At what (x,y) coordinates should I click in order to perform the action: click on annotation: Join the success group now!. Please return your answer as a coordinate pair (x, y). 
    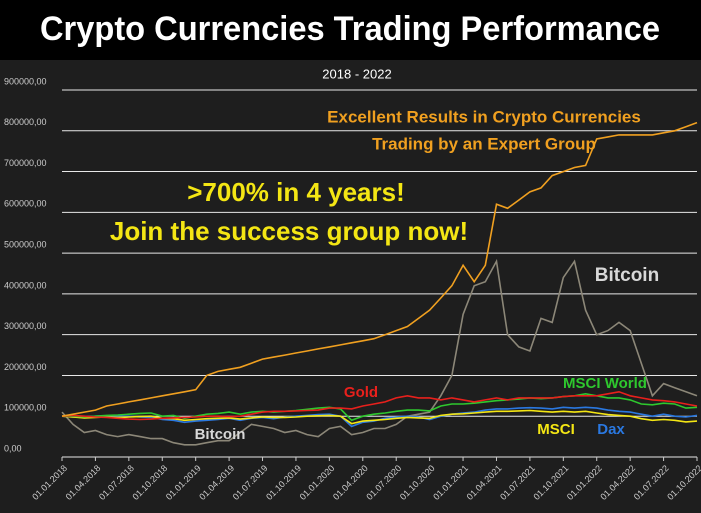
    Looking at the image, I should click on (289, 231).